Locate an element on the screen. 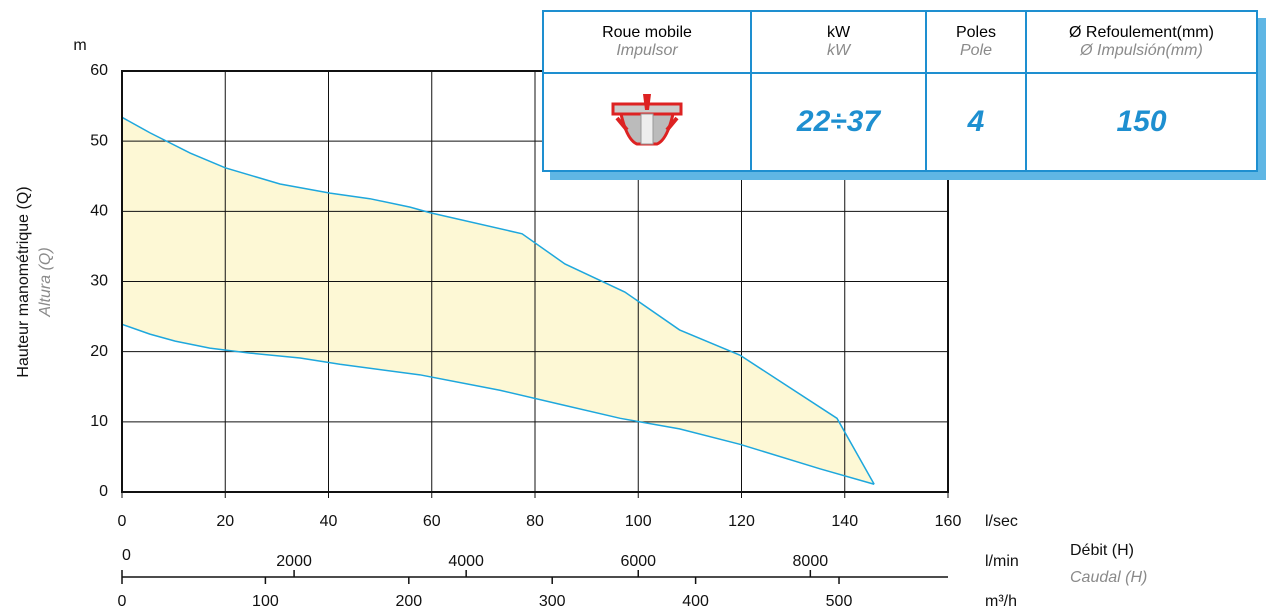  y-tick-label: 30 is located at coordinates (99, 281).